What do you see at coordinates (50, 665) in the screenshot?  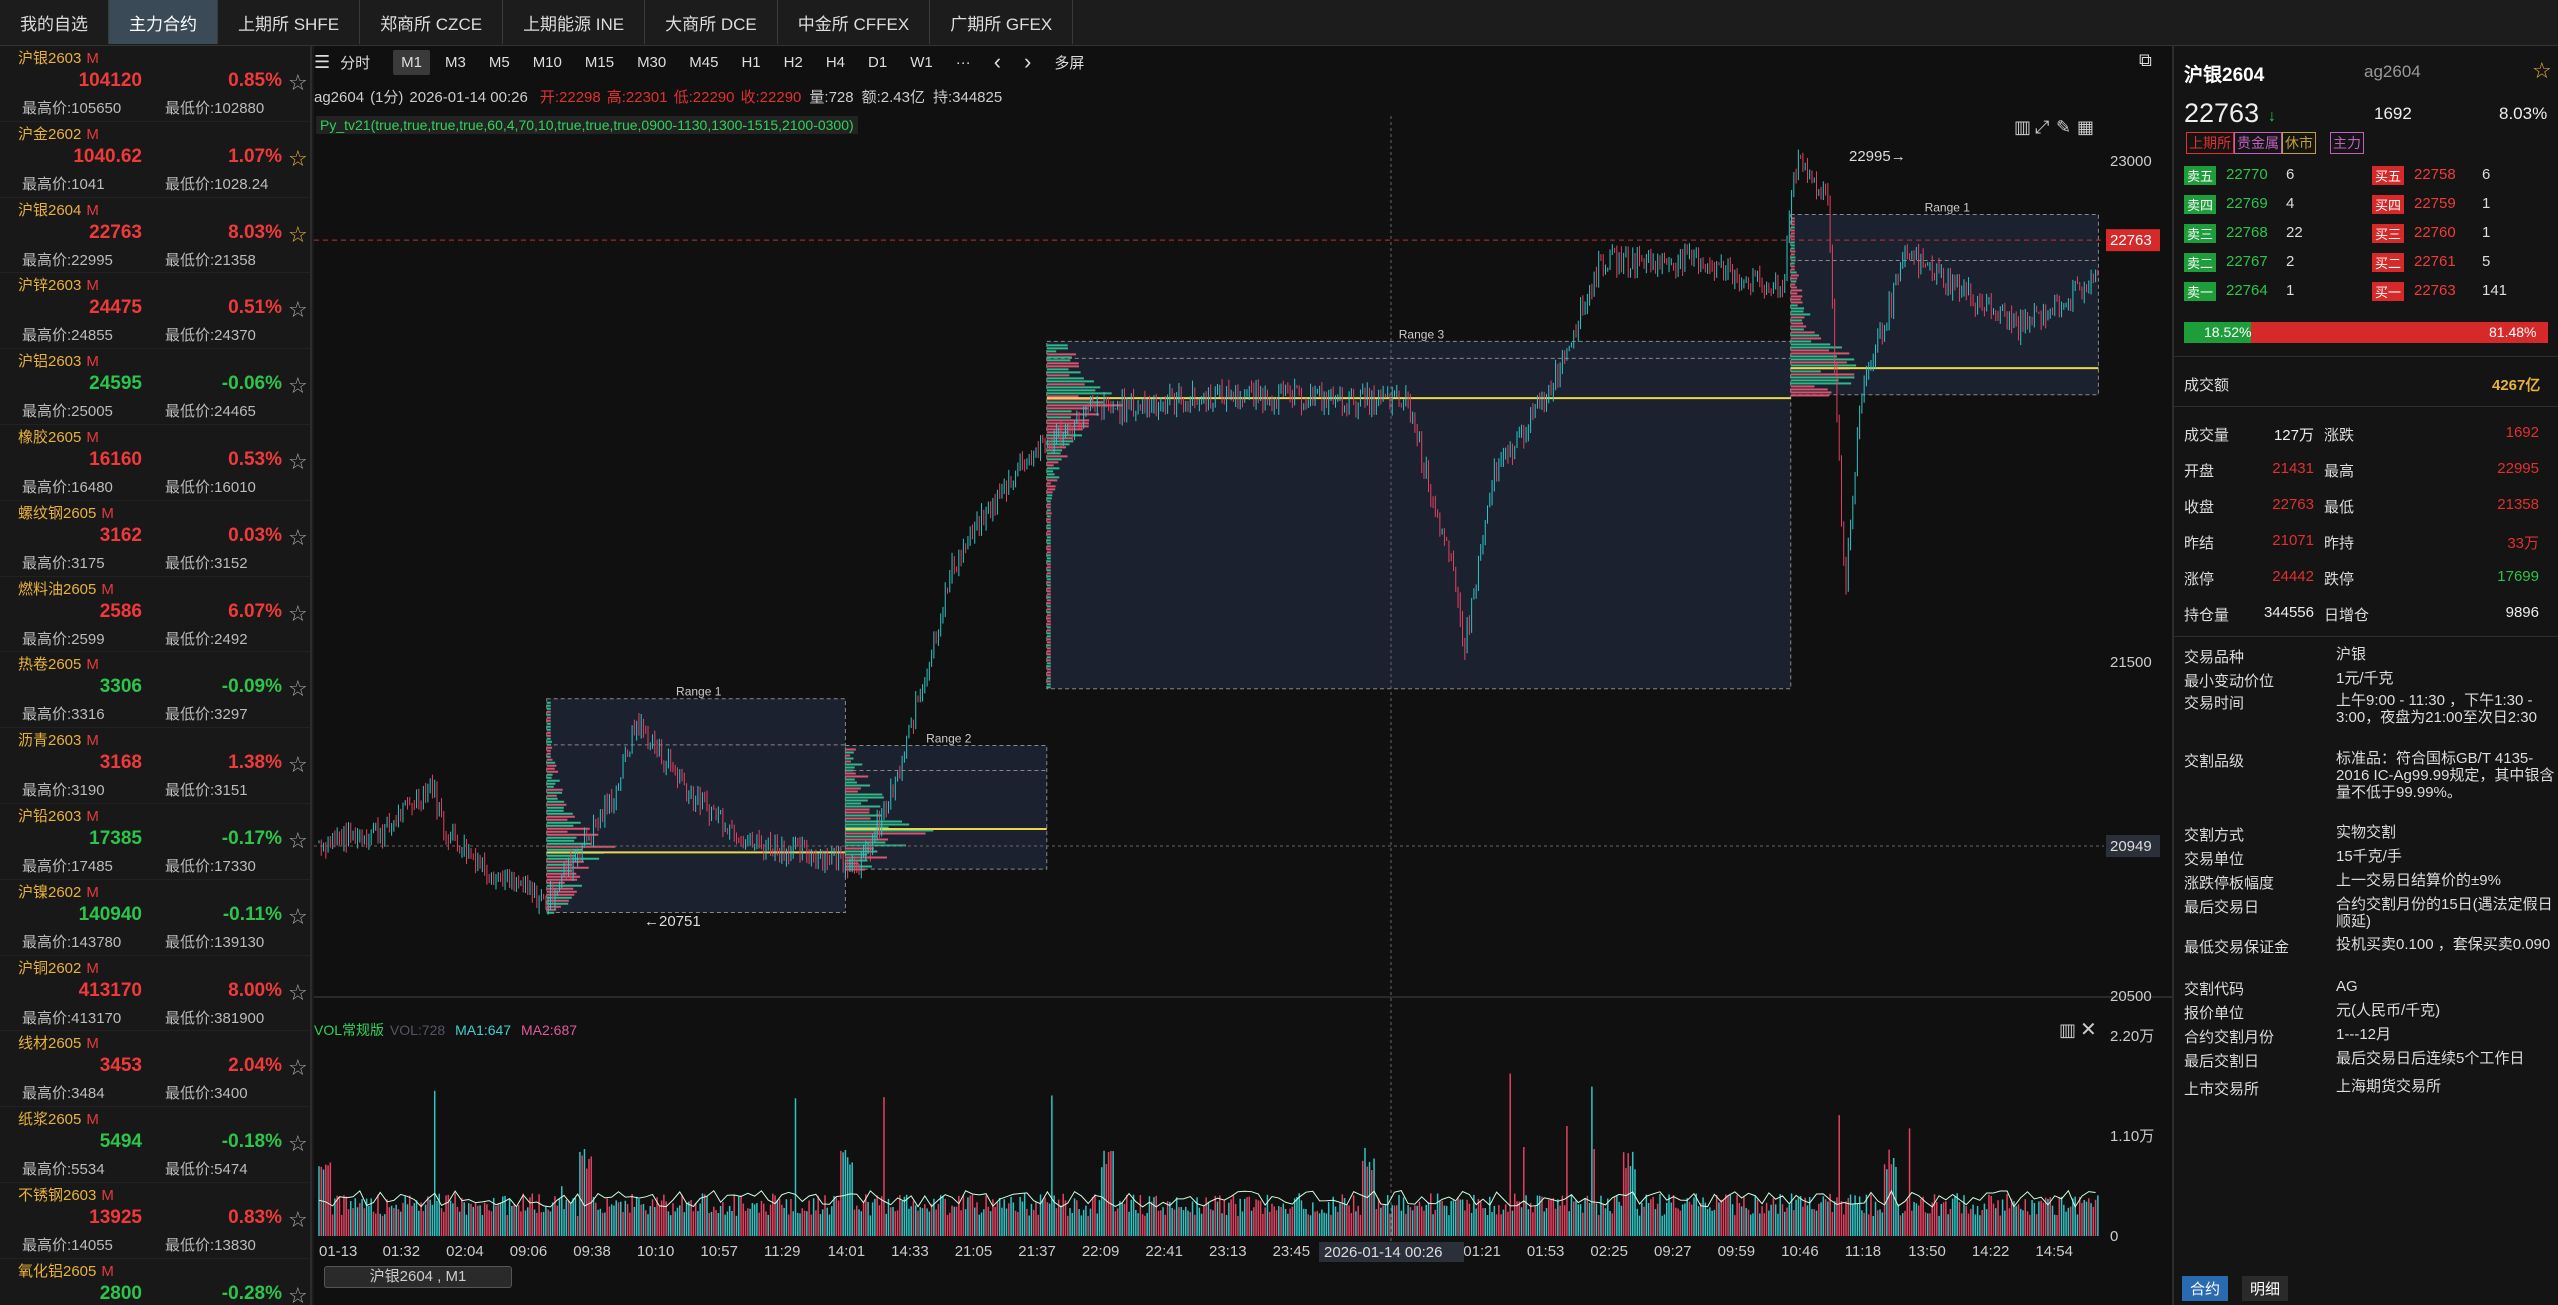 I see `item-name-text: 热卷2605` at bounding box center [50, 665].